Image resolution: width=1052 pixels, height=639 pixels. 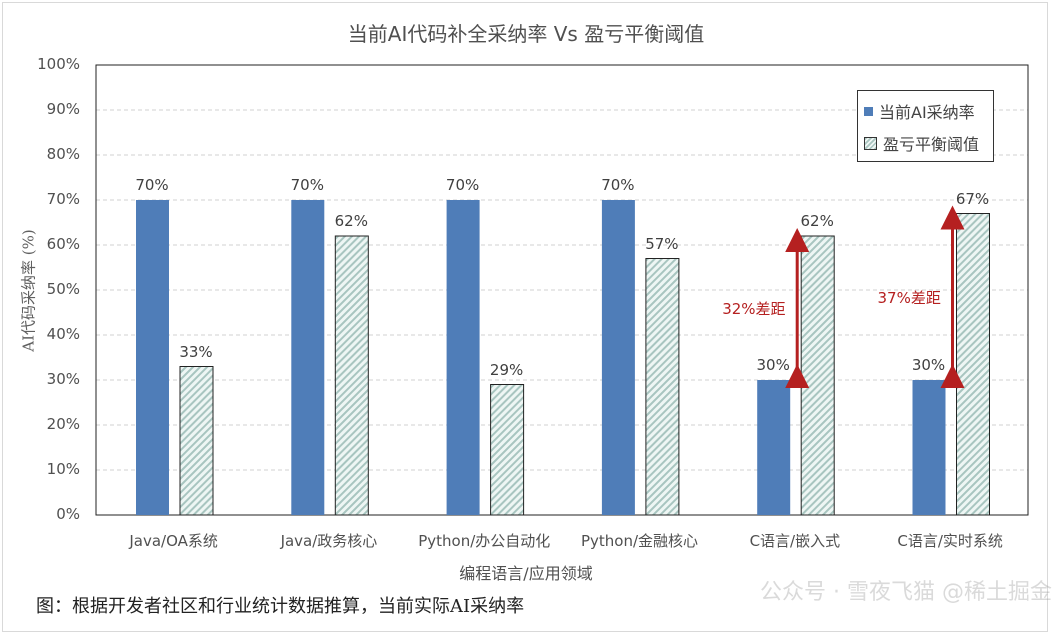 I want to click on y-tick-label: 90%, so click(x=63, y=109).